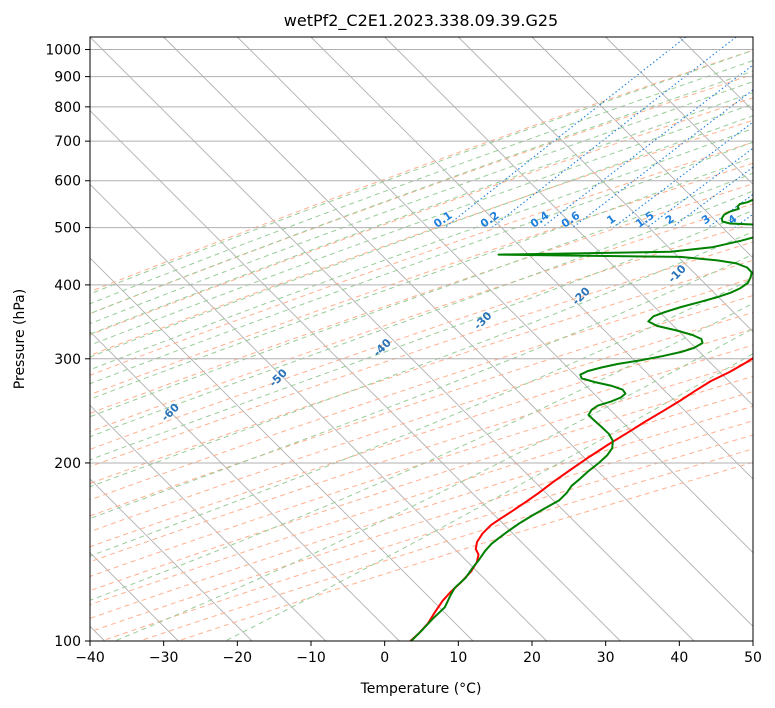 The height and width of the screenshot is (708, 775). What do you see at coordinates (63, 51) in the screenshot?
I see `y-tick-label: 1000` at bounding box center [63, 51].